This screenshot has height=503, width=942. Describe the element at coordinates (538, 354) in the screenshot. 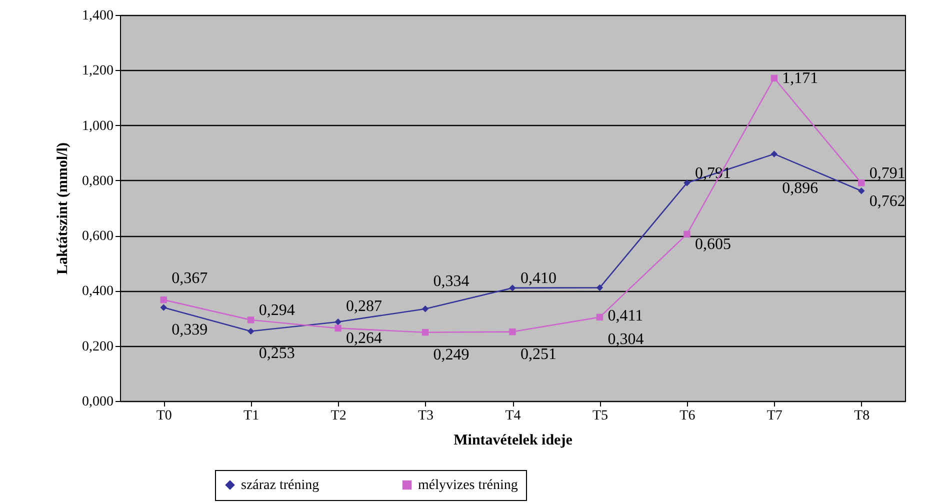

I see `data-label: 0,251` at that location.